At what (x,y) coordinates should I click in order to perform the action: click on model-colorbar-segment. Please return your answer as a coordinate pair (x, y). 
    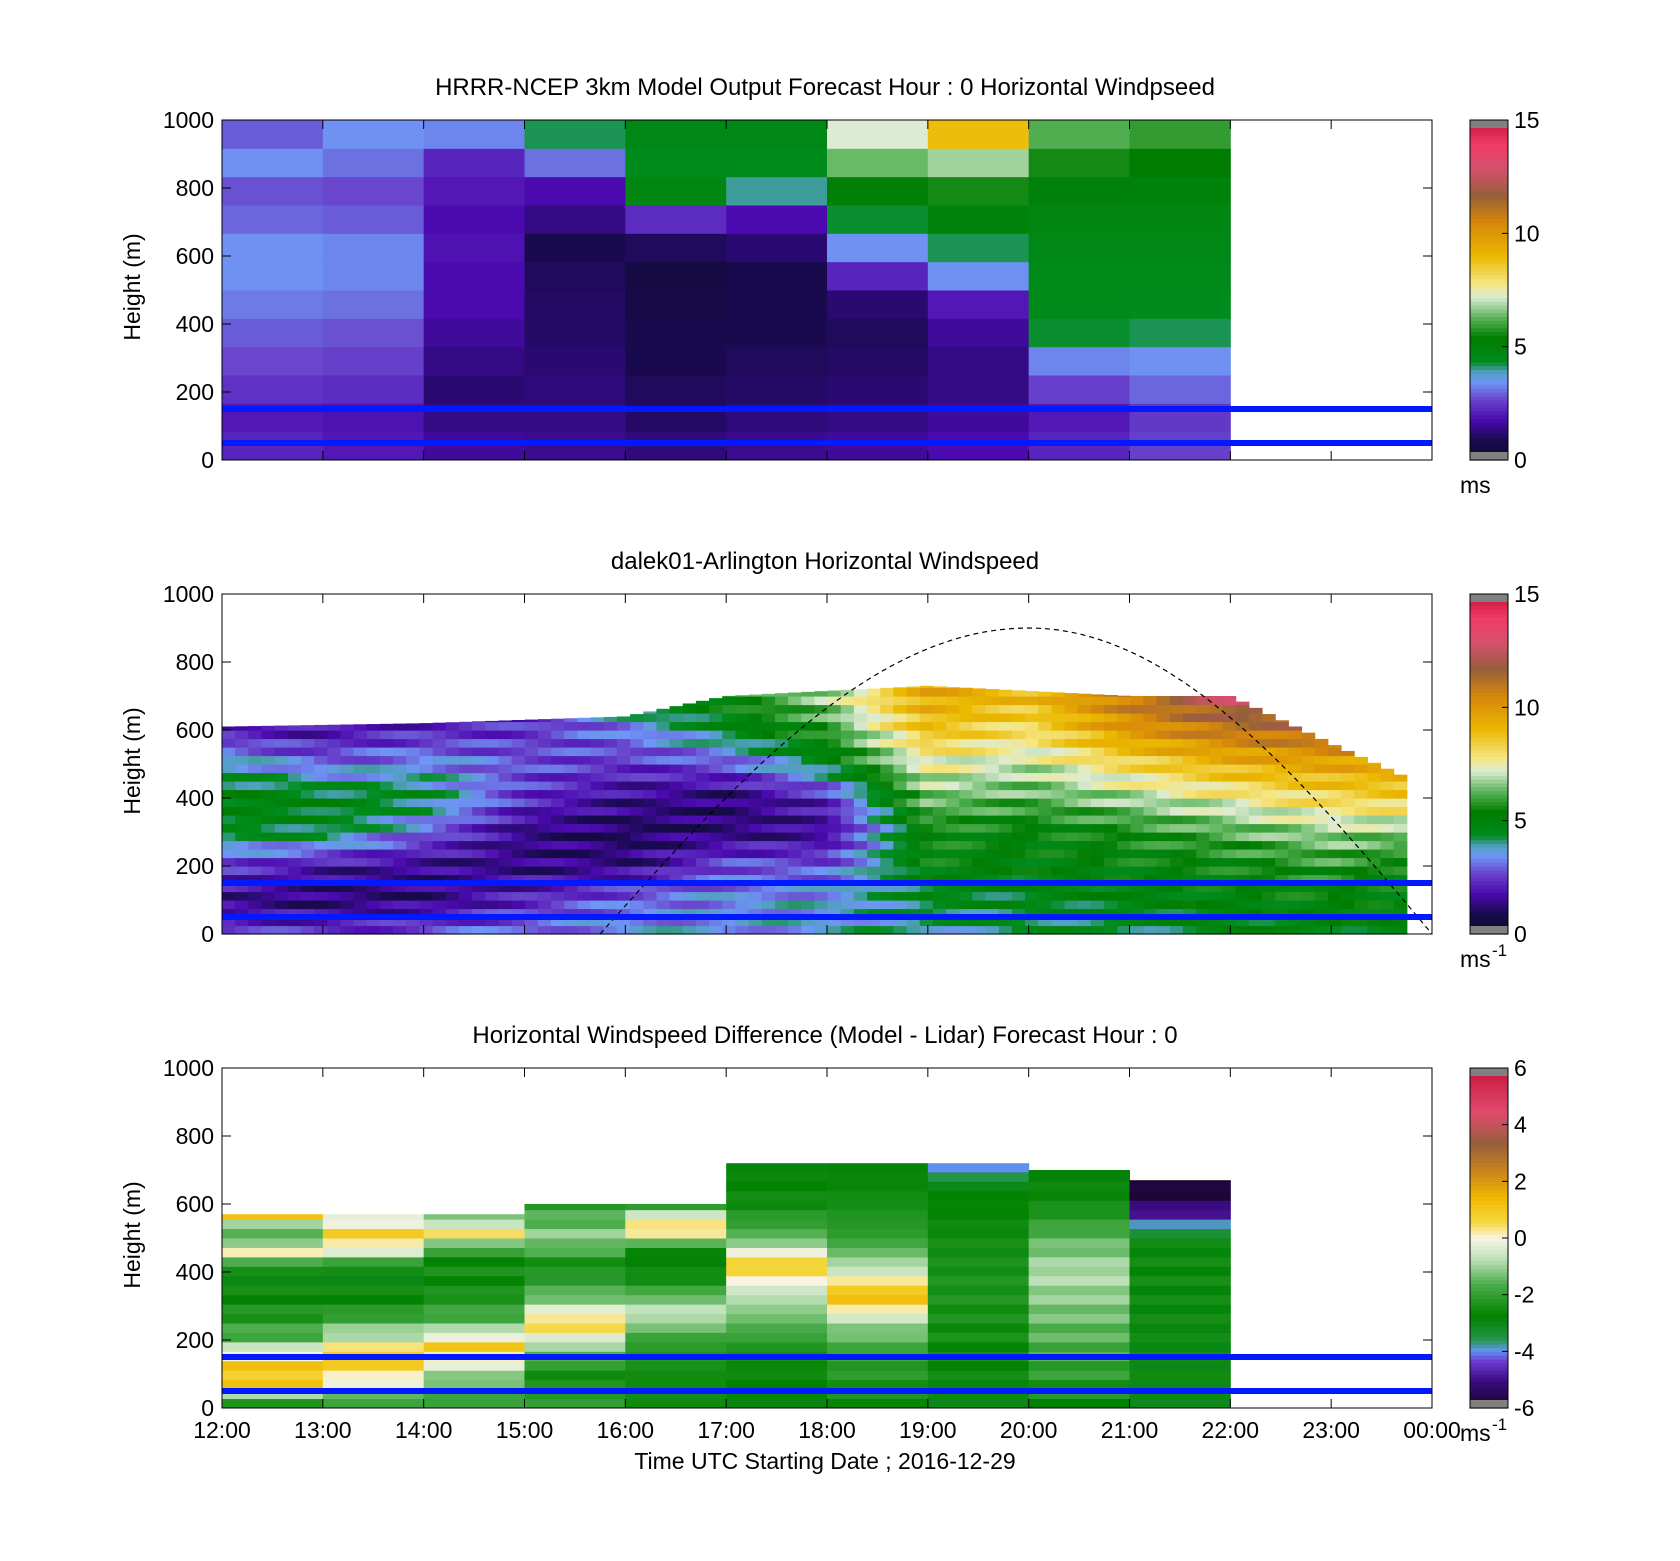
    Looking at the image, I should click on (1489, 356).